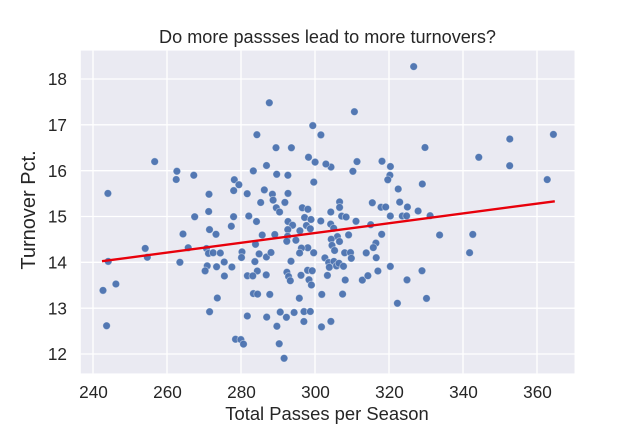 The width and height of the screenshot is (640, 426). Describe the element at coordinates (57, 308) in the screenshot. I see `svg-text: 13` at that location.